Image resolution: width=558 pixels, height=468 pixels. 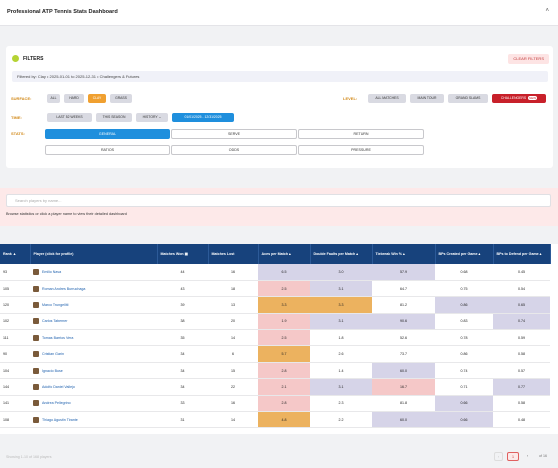 What do you see at coordinates (183, 254) in the screenshot?
I see `column-header: Matches Won ▦` at bounding box center [183, 254].